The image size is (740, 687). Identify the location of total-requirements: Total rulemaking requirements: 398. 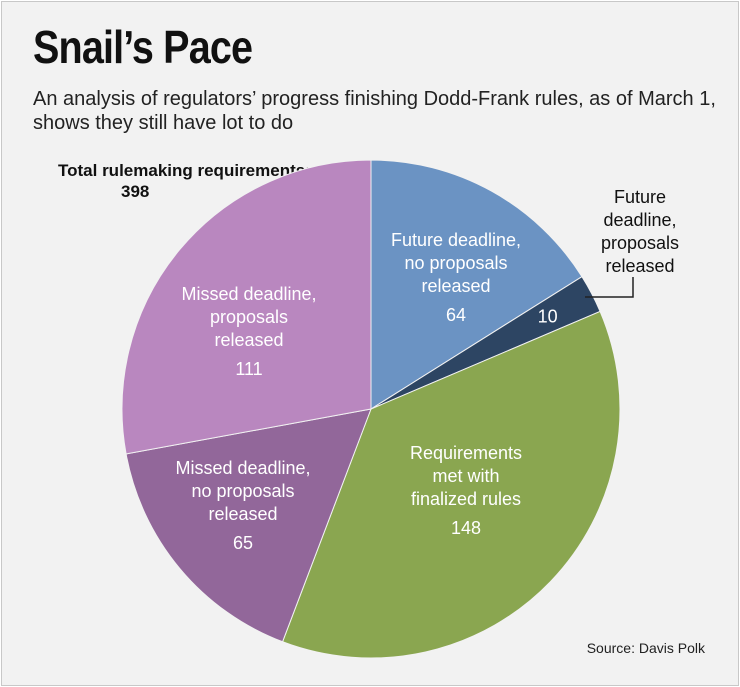
(184, 181).